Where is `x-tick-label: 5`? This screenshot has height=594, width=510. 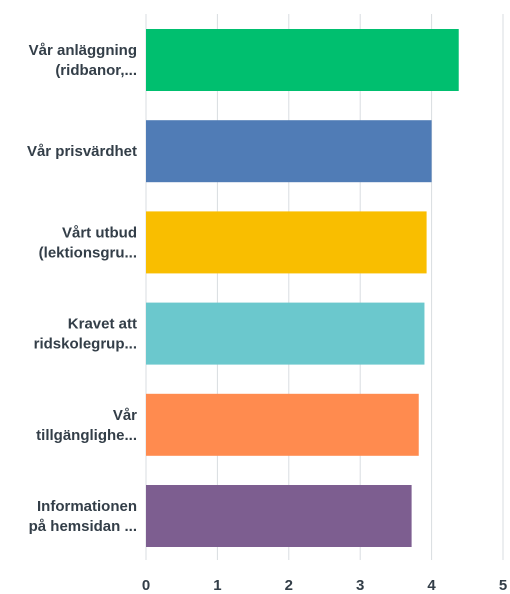 x-tick-label: 5 is located at coordinates (503, 585).